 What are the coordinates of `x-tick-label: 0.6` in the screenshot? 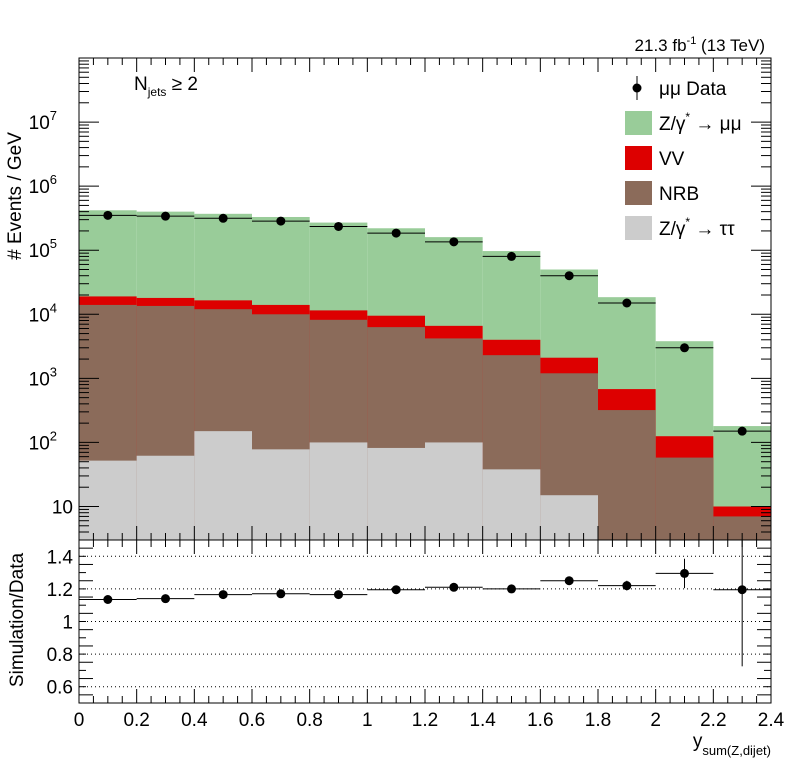 It's located at (252, 720).